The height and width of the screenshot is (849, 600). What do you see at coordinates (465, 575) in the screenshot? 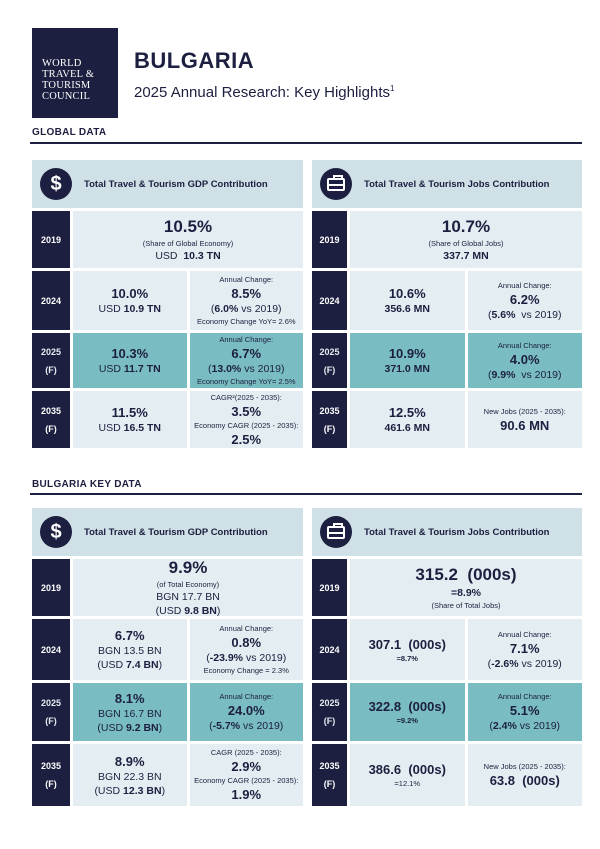
I see `cell-line: 315.2 (000s)` at bounding box center [465, 575].